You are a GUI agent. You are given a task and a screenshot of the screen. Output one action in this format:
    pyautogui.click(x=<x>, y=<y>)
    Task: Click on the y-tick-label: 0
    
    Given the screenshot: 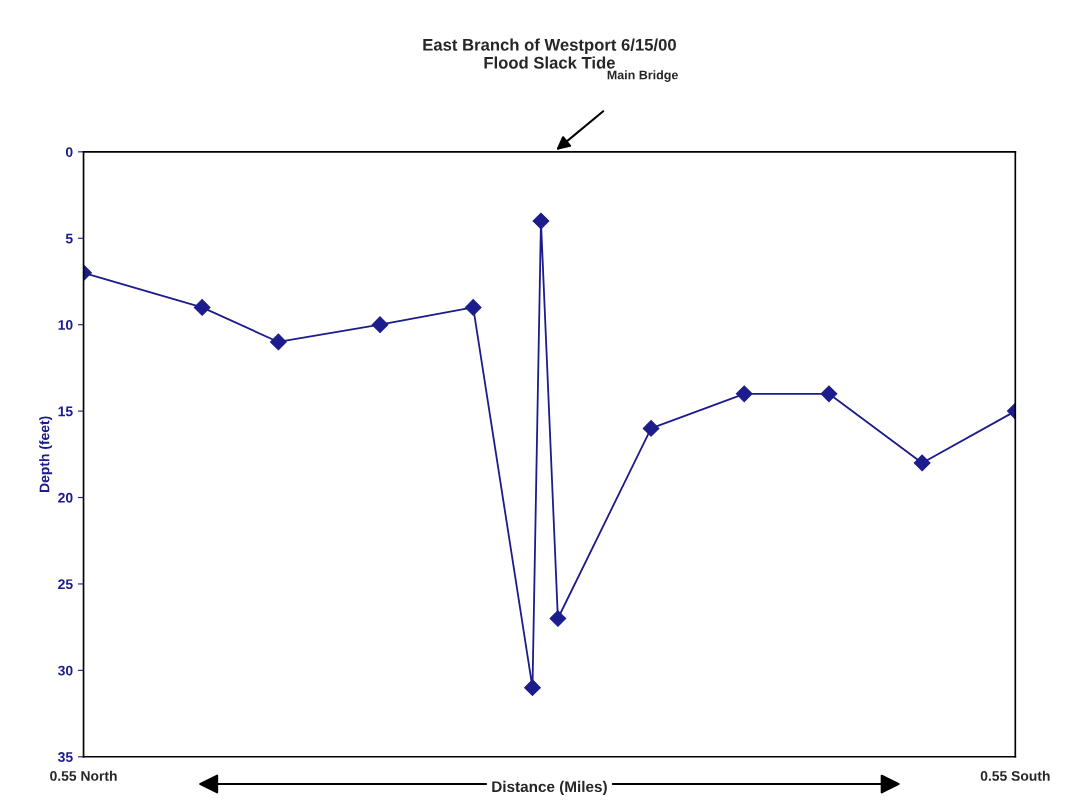 What is the action you would take?
    pyautogui.click(x=69, y=152)
    